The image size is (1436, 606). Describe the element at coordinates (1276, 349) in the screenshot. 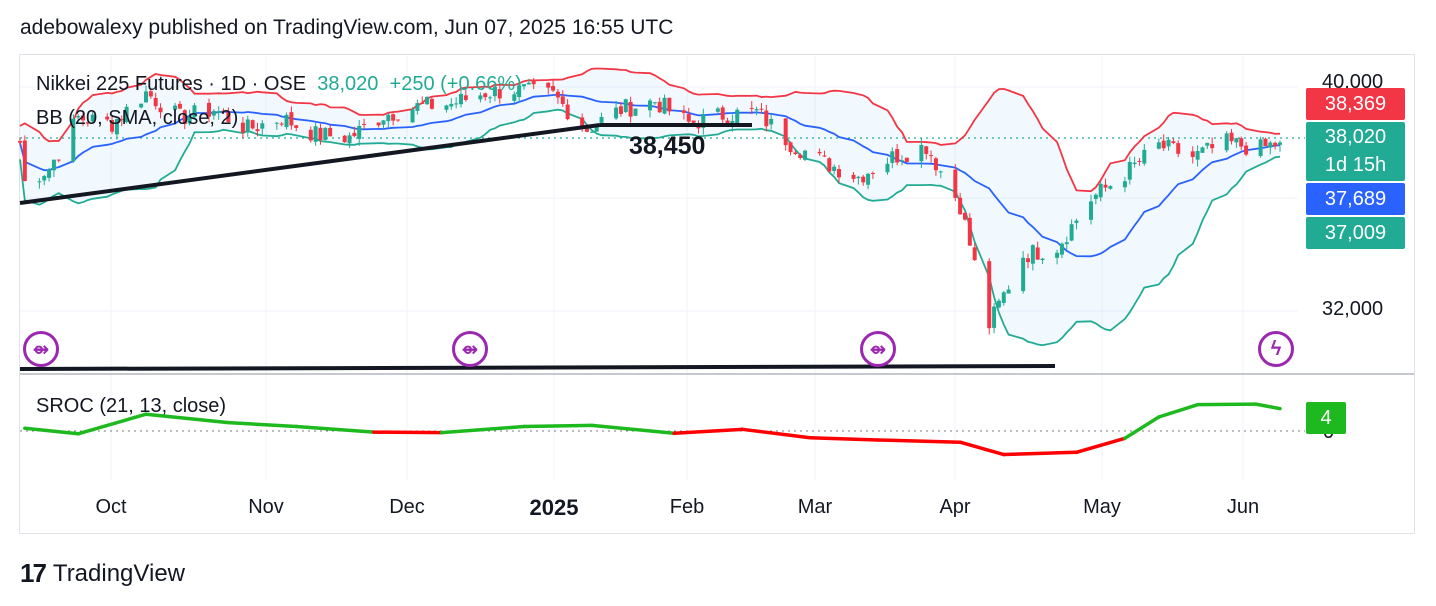

I see `lightning-icon: ϟ` at that location.